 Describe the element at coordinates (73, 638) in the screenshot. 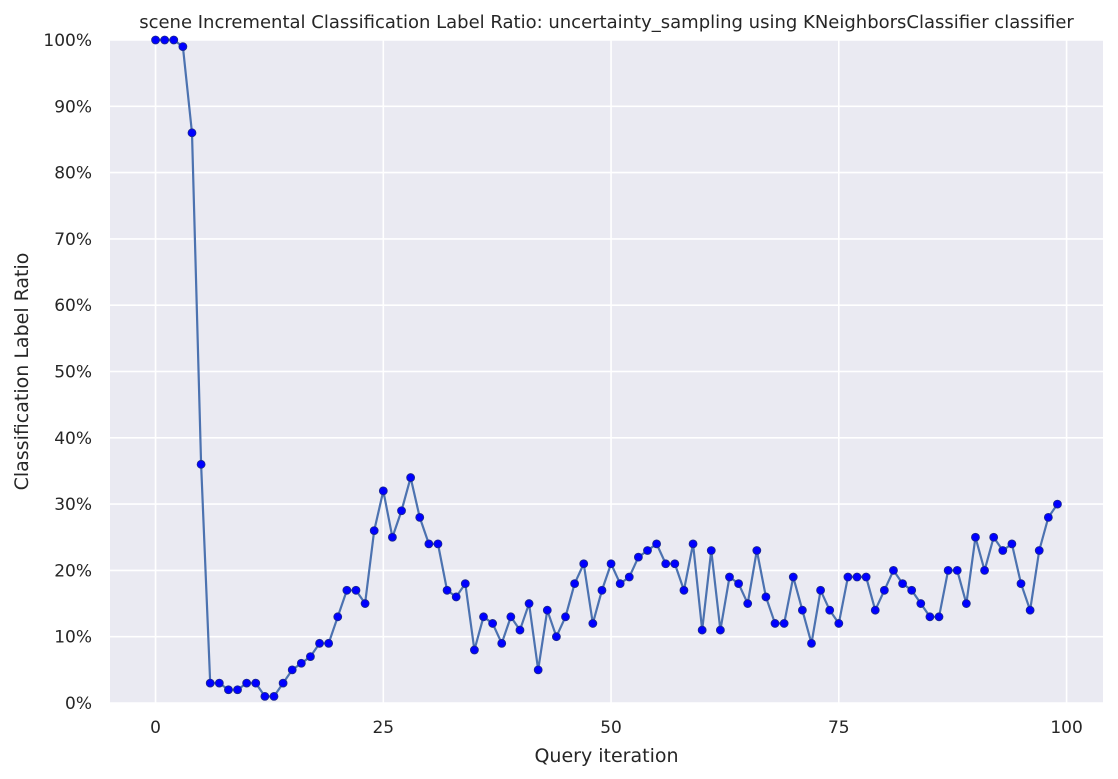

I see `y-tick-label: 10%` at that location.